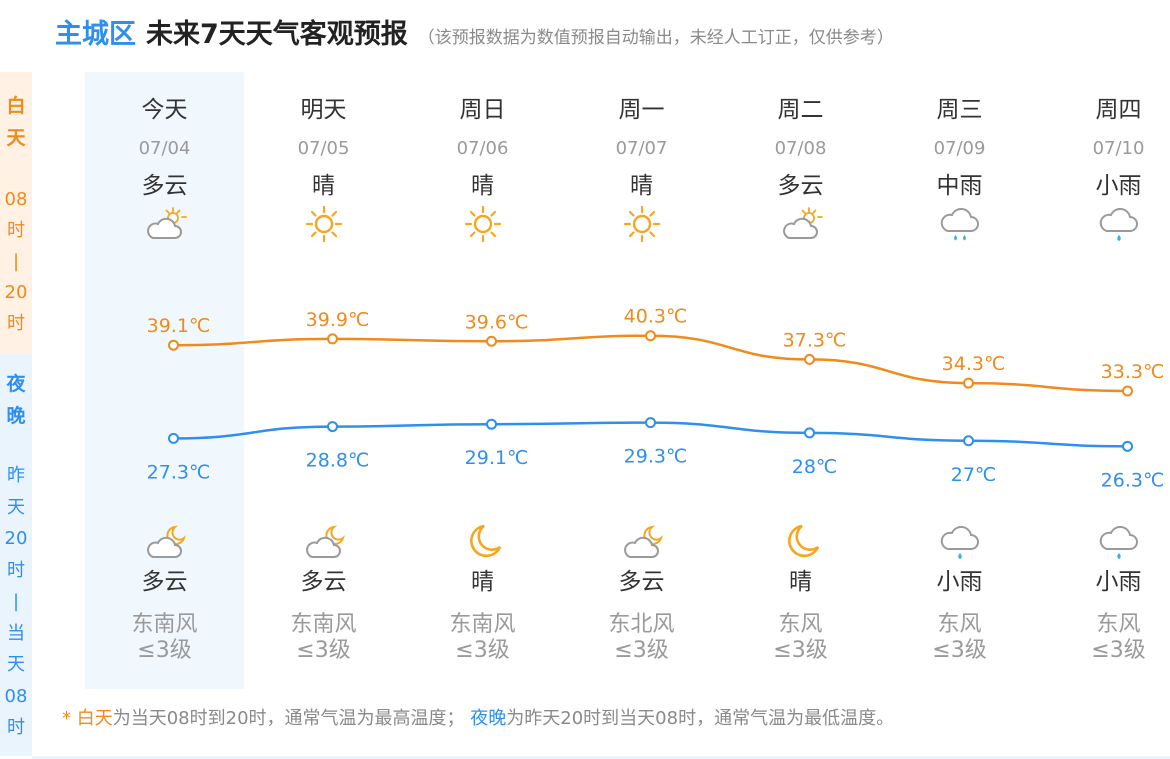 This screenshot has width=1170, height=759. I want to click on high-temp-label: 39.1℃, so click(179, 326).